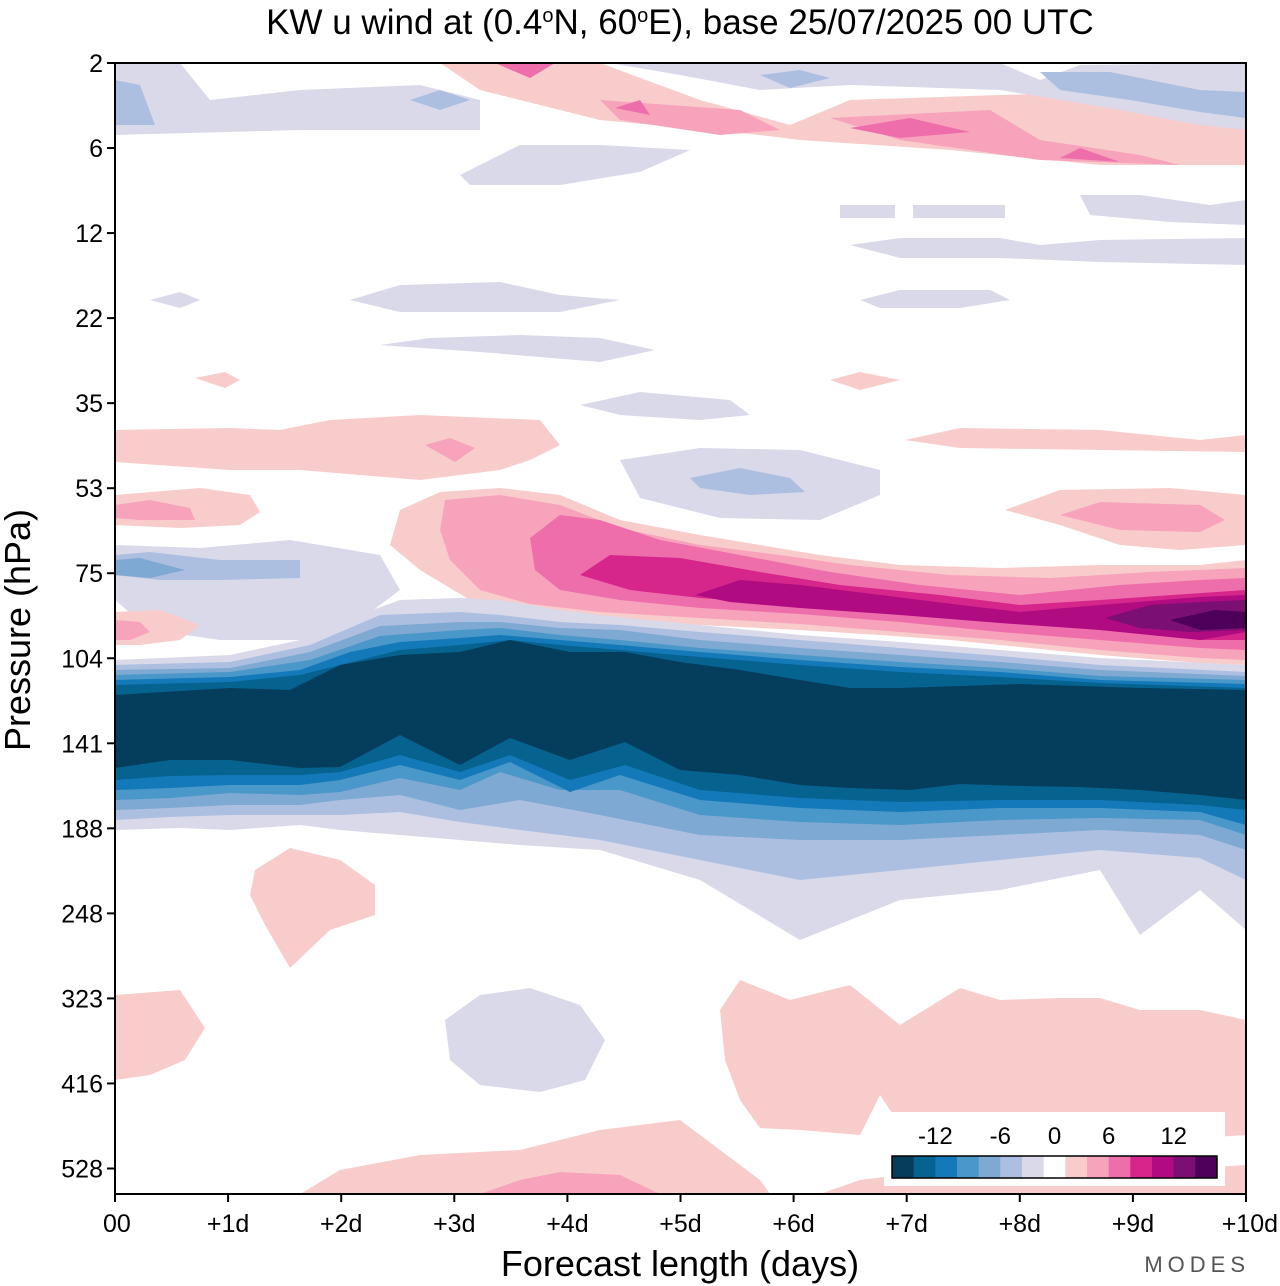 The width and height of the screenshot is (1280, 1286). I want to click on x-tick-label: +10d, so click(1250, 1224).